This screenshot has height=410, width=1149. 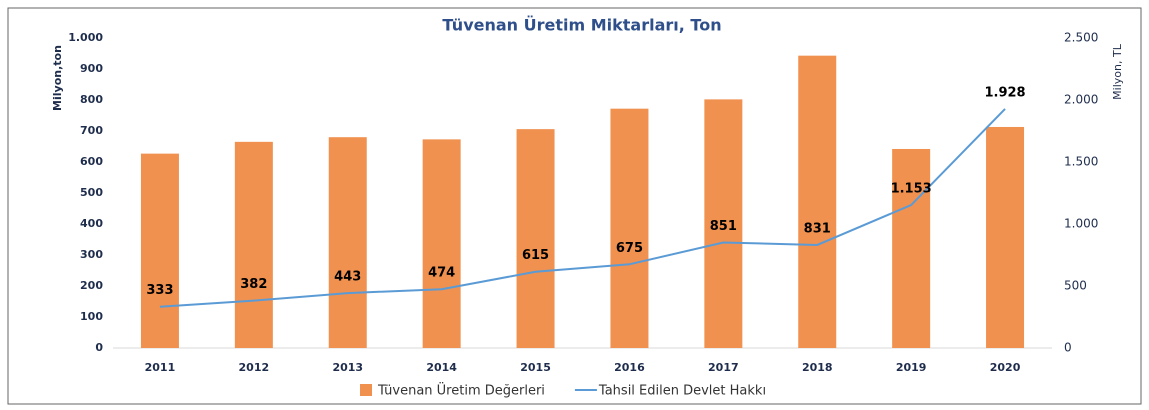 I want to click on y2-tick-label: 0, so click(x=1068, y=348).